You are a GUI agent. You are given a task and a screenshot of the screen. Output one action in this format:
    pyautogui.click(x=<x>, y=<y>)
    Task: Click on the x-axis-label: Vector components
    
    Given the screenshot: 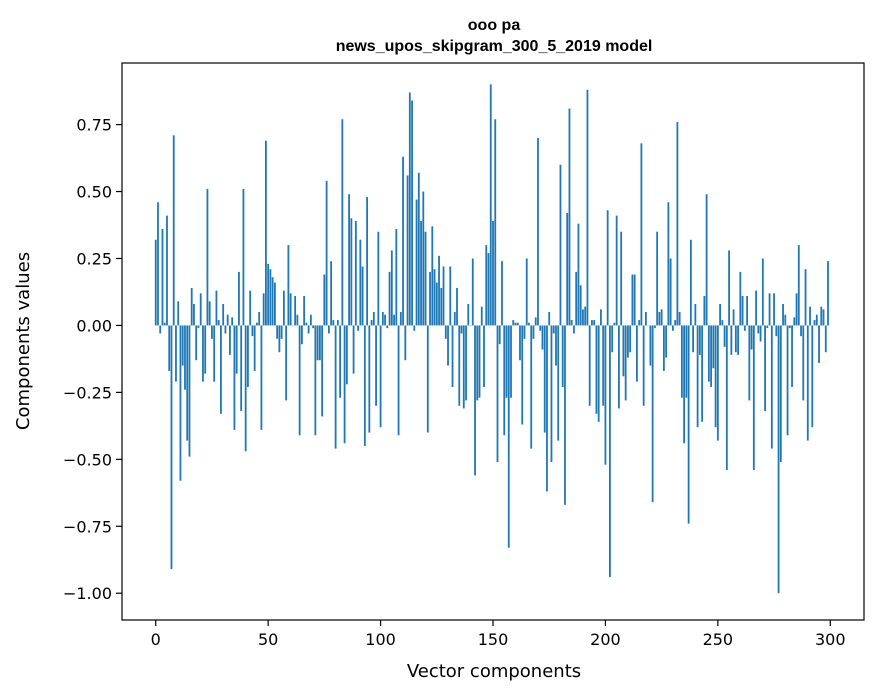 What is the action you would take?
    pyautogui.click(x=494, y=671)
    